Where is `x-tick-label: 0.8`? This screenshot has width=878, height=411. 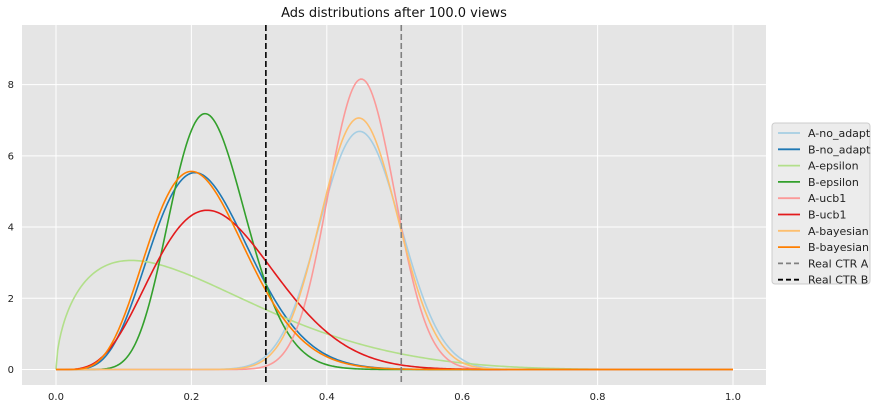 x-tick-label: 0.8 is located at coordinates (598, 397).